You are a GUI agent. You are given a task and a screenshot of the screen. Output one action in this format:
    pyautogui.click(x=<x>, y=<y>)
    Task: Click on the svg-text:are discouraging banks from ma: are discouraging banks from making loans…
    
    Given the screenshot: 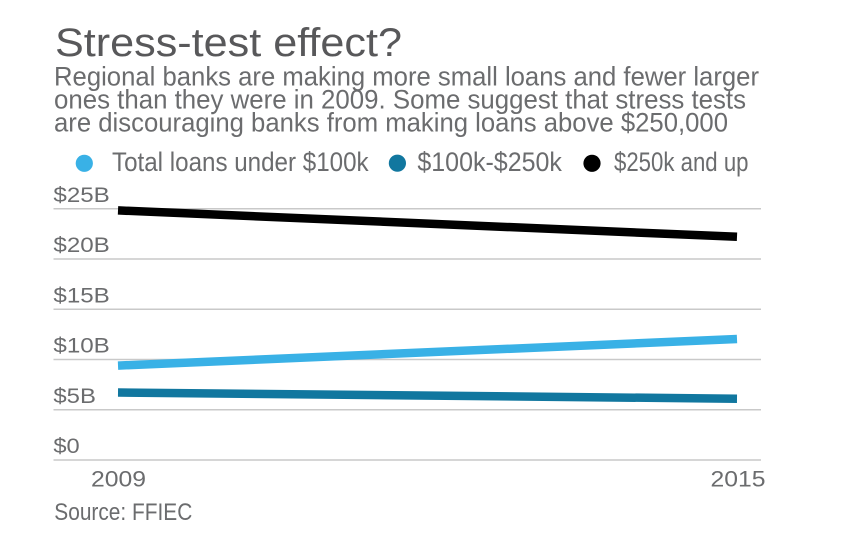 What is the action you would take?
    pyautogui.click(x=391, y=122)
    